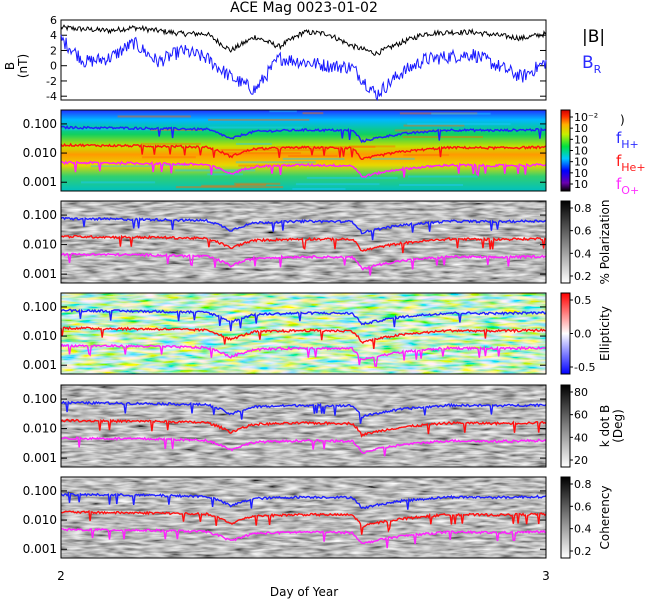  Describe the element at coordinates (304, 592) in the screenshot. I see `x-axis-label: Day of Year` at that location.